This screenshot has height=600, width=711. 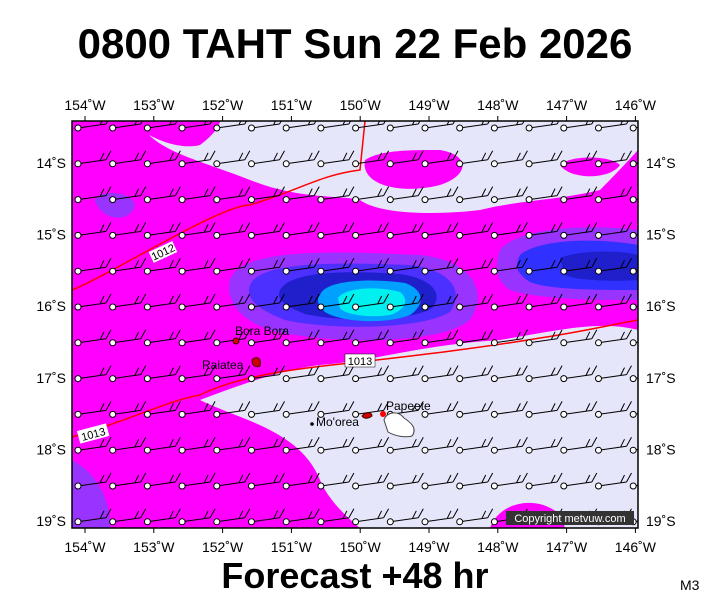 What do you see at coordinates (85, 105) in the screenshot?
I see `lon-label: 154˚W` at bounding box center [85, 105].